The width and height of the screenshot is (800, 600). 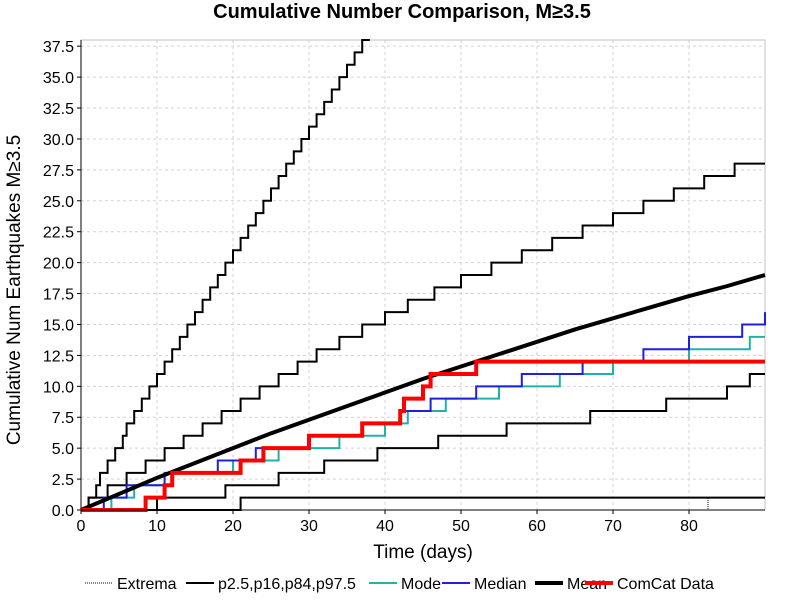 I want to click on y-tick-label: 0.0, so click(x=63, y=511).